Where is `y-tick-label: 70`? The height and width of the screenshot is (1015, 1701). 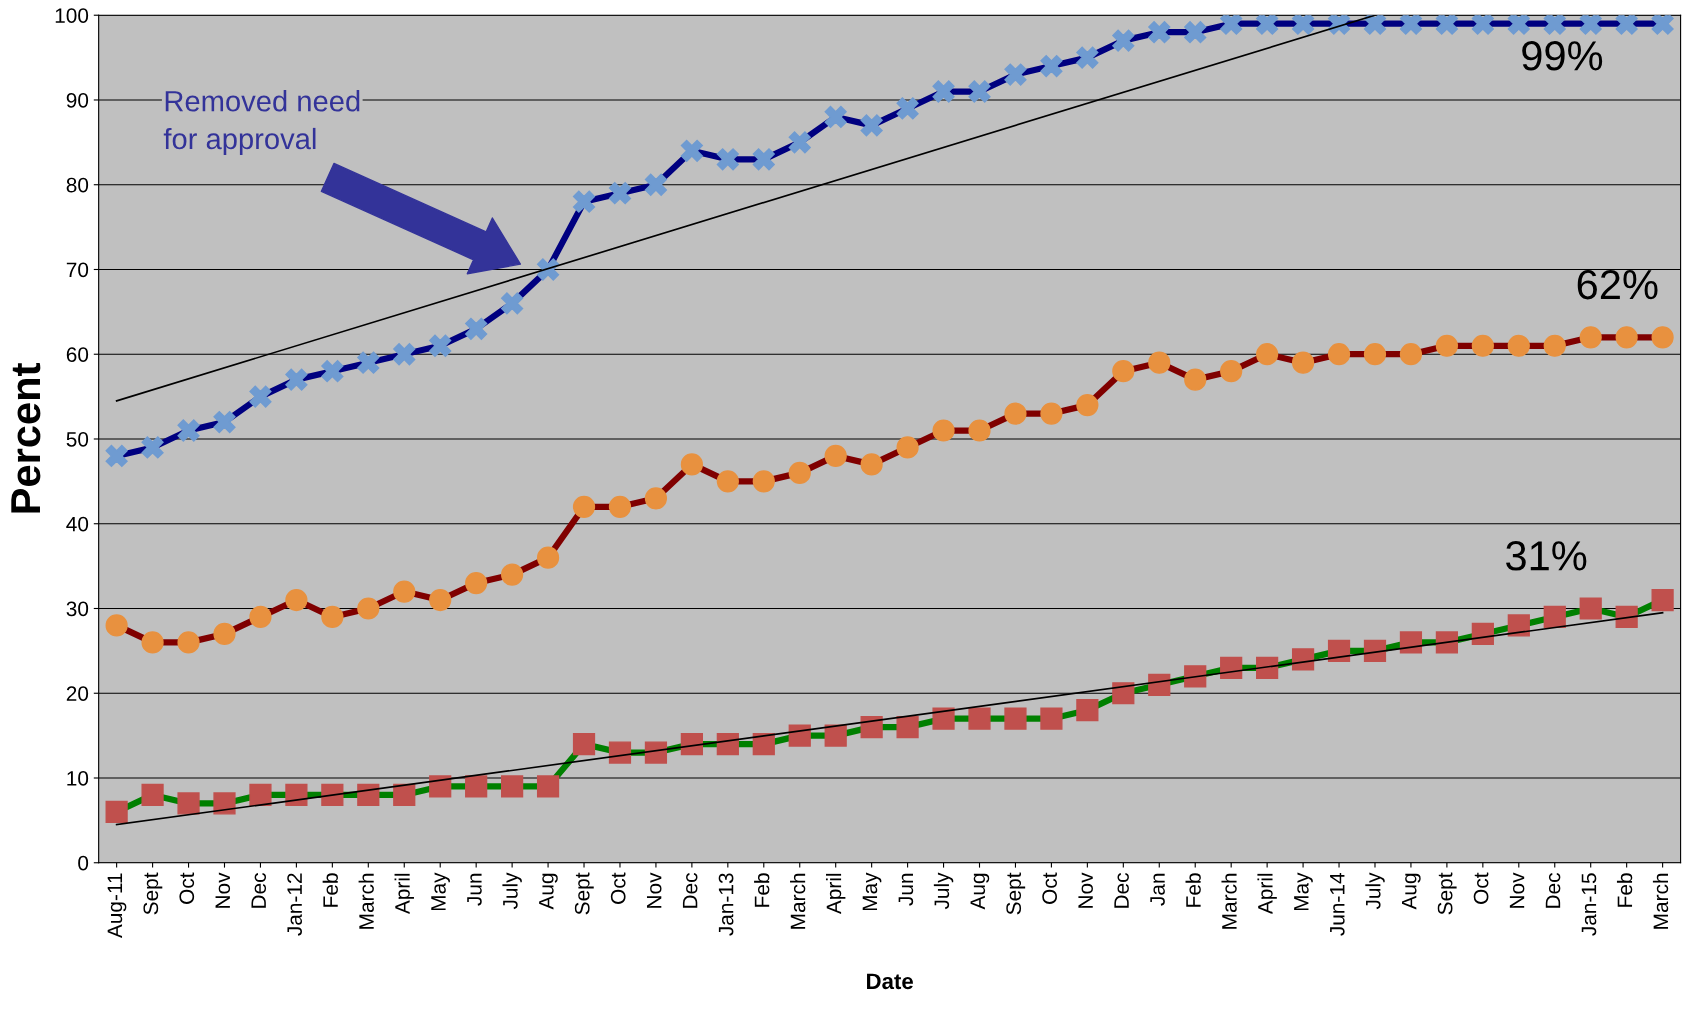 y-tick-label: 70 is located at coordinates (77, 270).